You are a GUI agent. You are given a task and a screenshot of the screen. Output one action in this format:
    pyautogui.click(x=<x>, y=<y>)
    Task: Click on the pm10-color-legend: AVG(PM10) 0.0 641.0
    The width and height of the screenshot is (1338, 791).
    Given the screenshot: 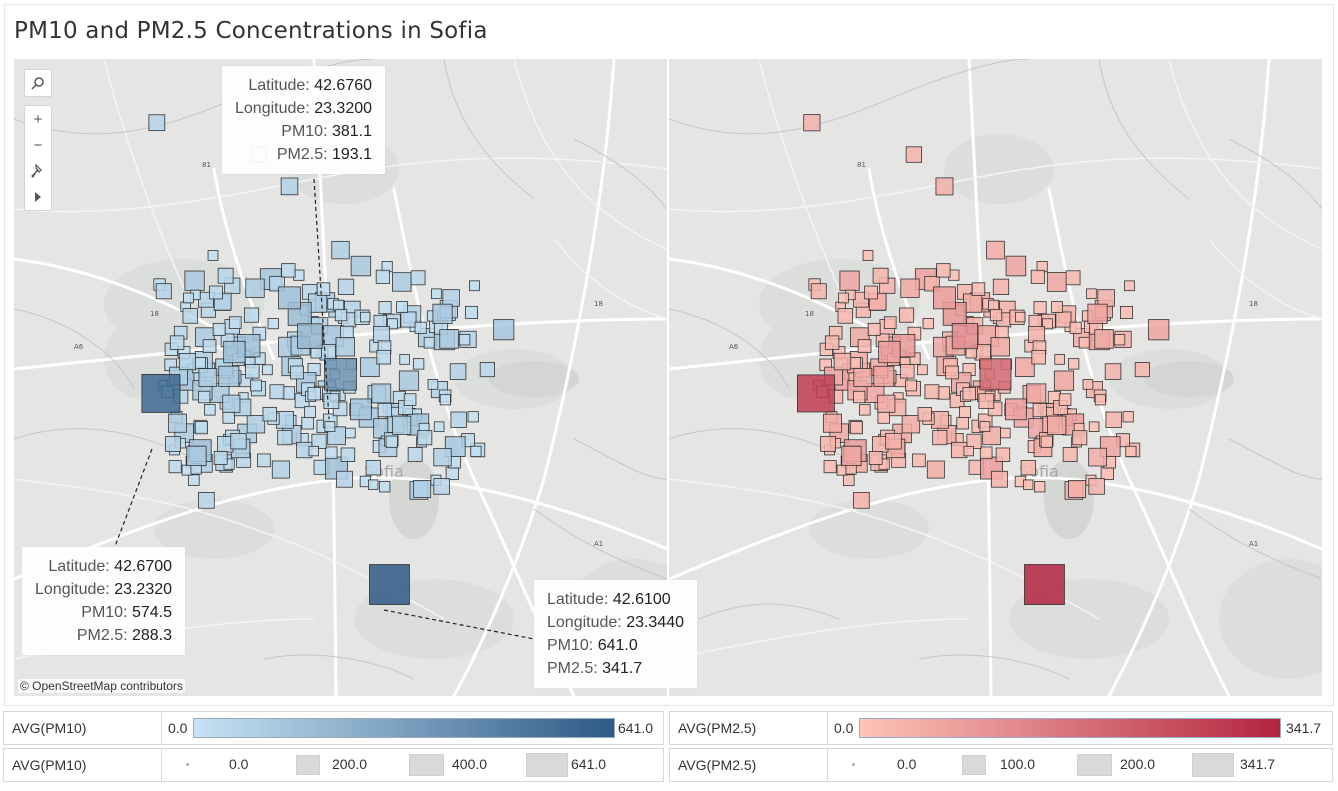 What is the action you would take?
    pyautogui.click(x=333, y=728)
    